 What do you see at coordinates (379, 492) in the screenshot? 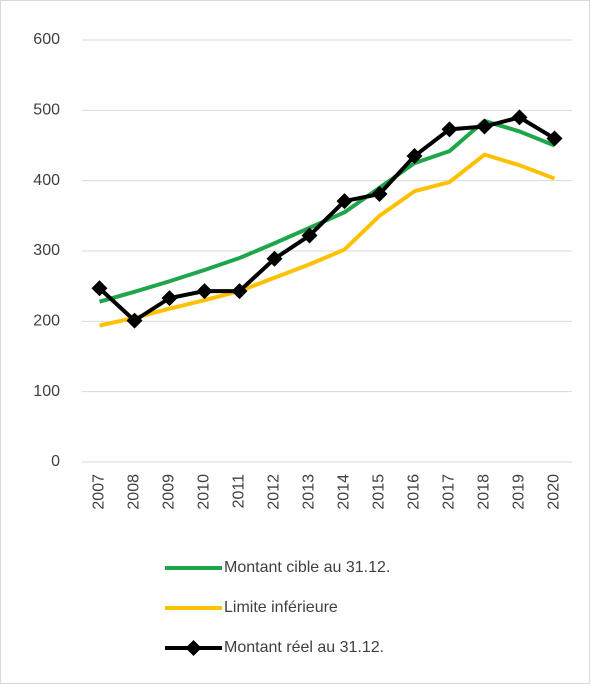
I see `x-tick-label: 2015` at bounding box center [379, 492].